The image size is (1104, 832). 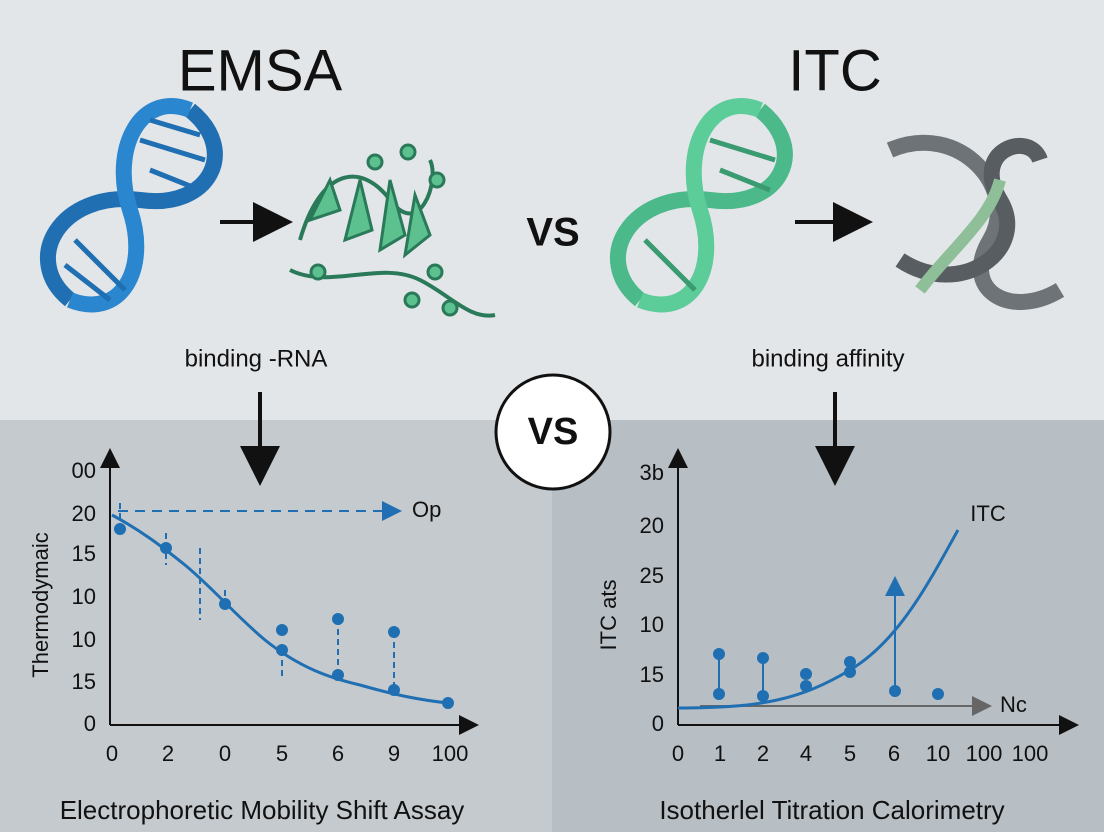 I want to click on y-tick-label: 25, so click(x=652, y=575).